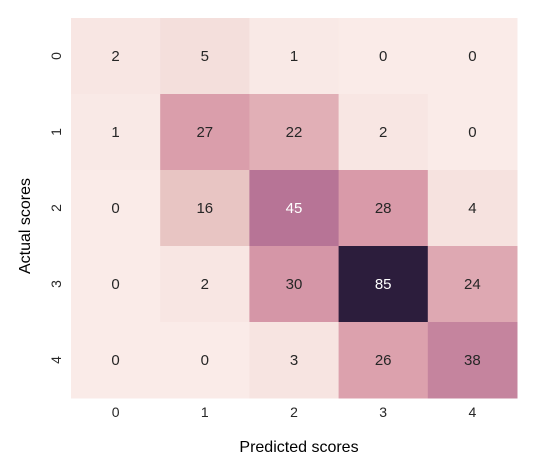 This screenshot has height=461, width=533. I want to click on cell-value-label-3-3: 85, so click(383, 284).